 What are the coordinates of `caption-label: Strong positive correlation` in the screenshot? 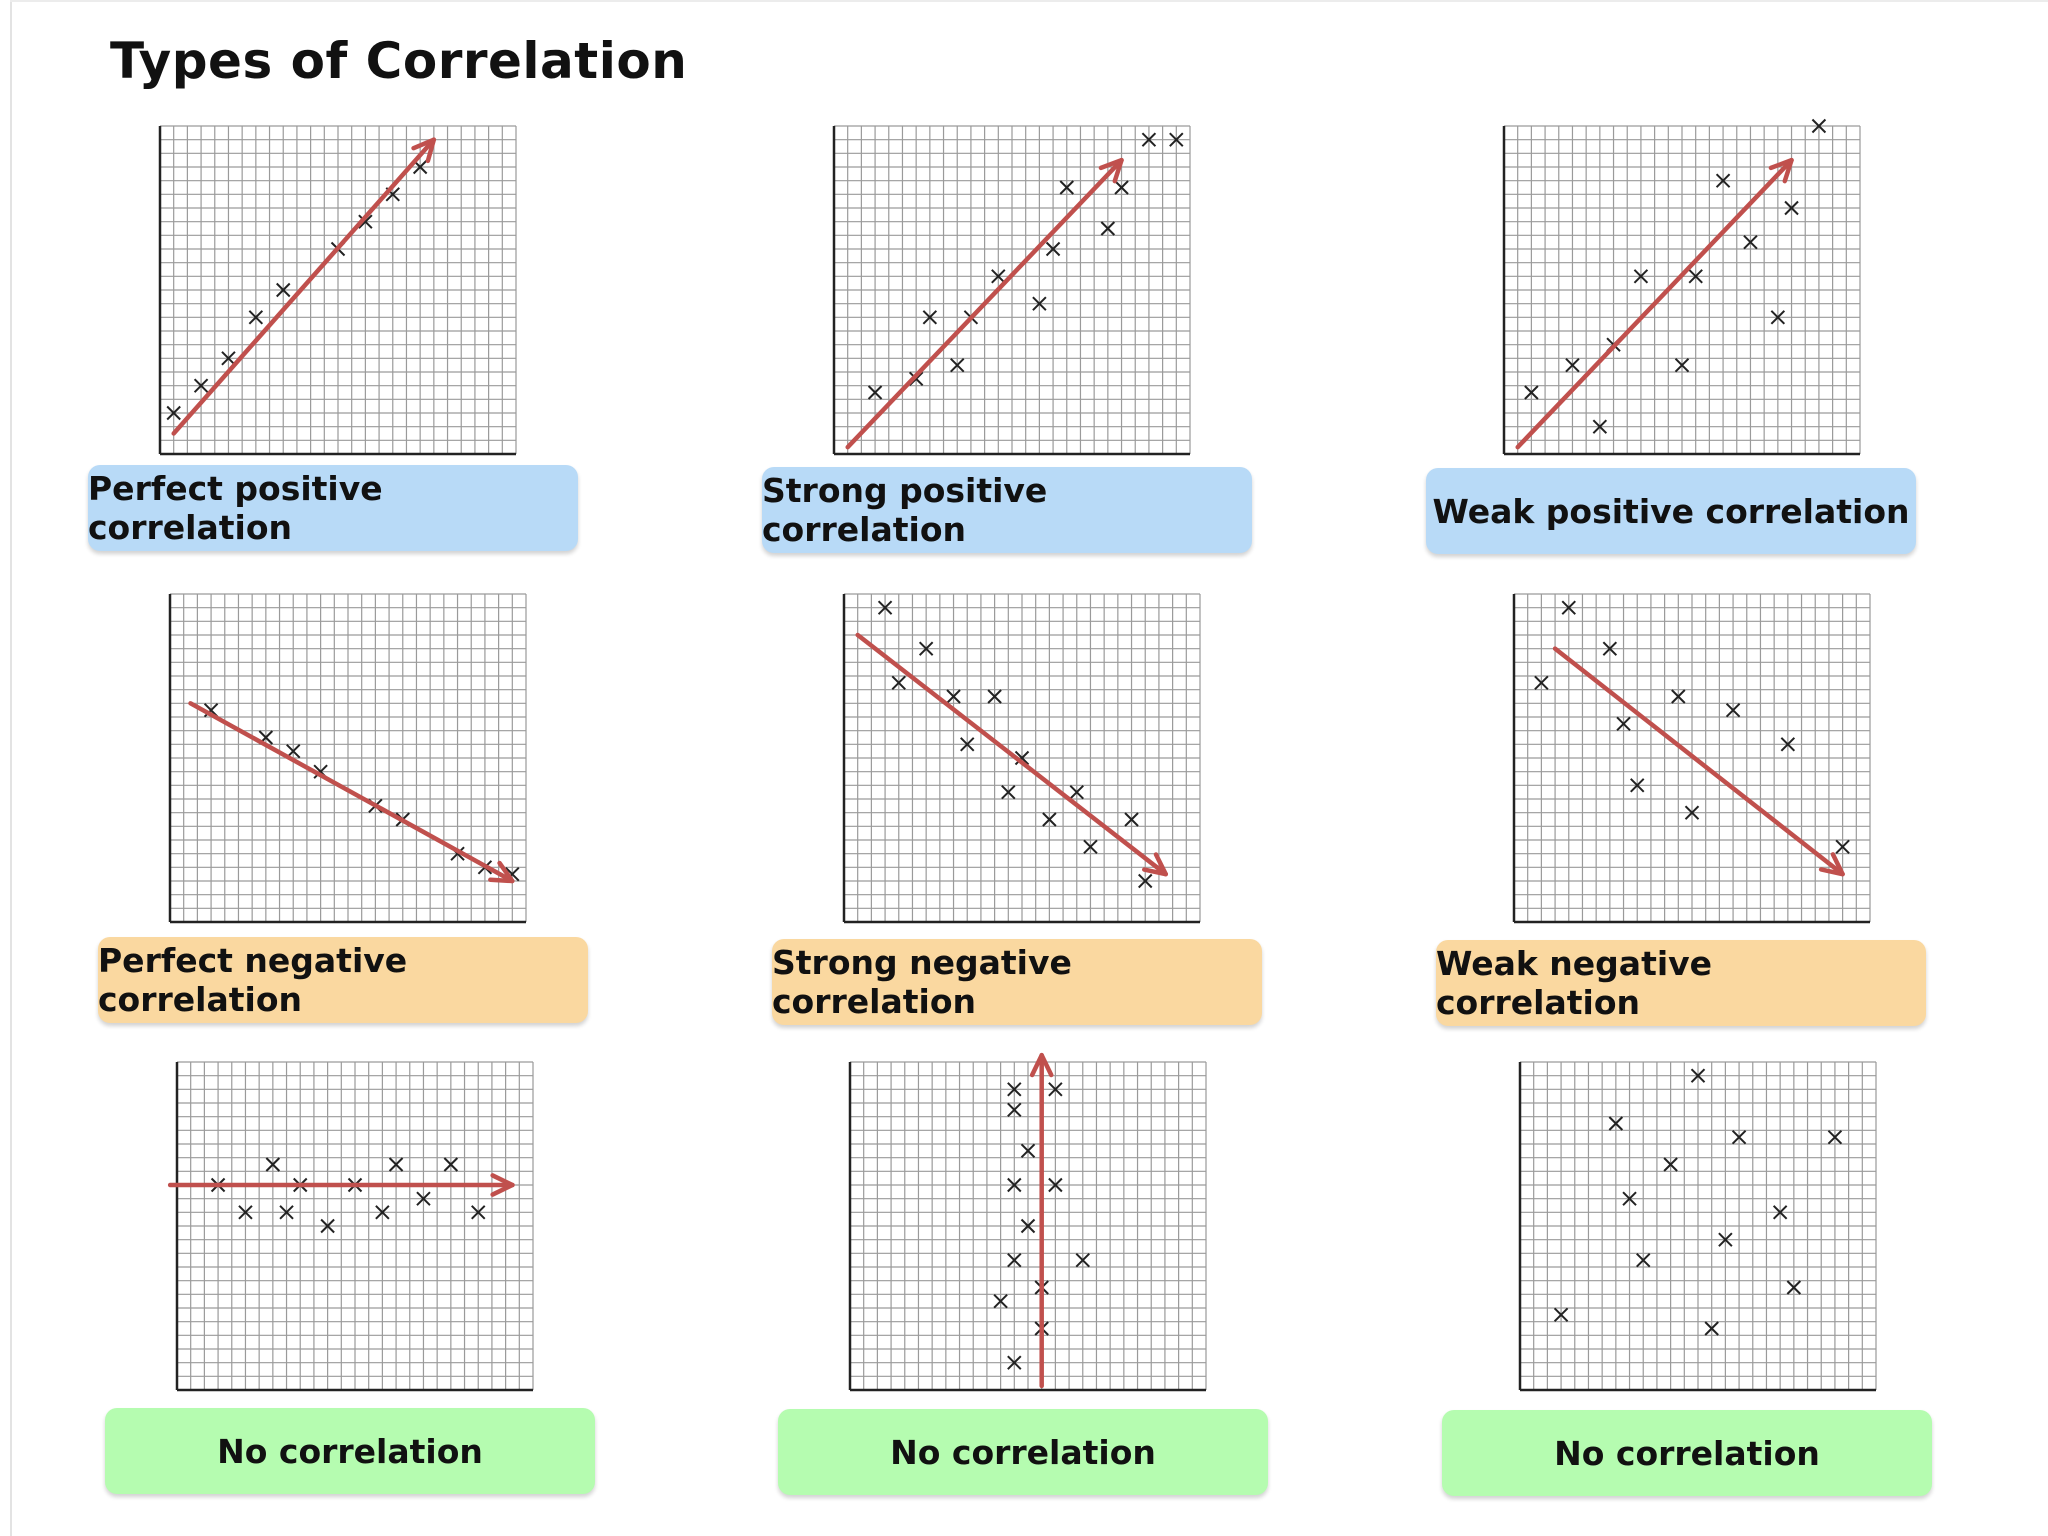 It's located at (1007, 510).